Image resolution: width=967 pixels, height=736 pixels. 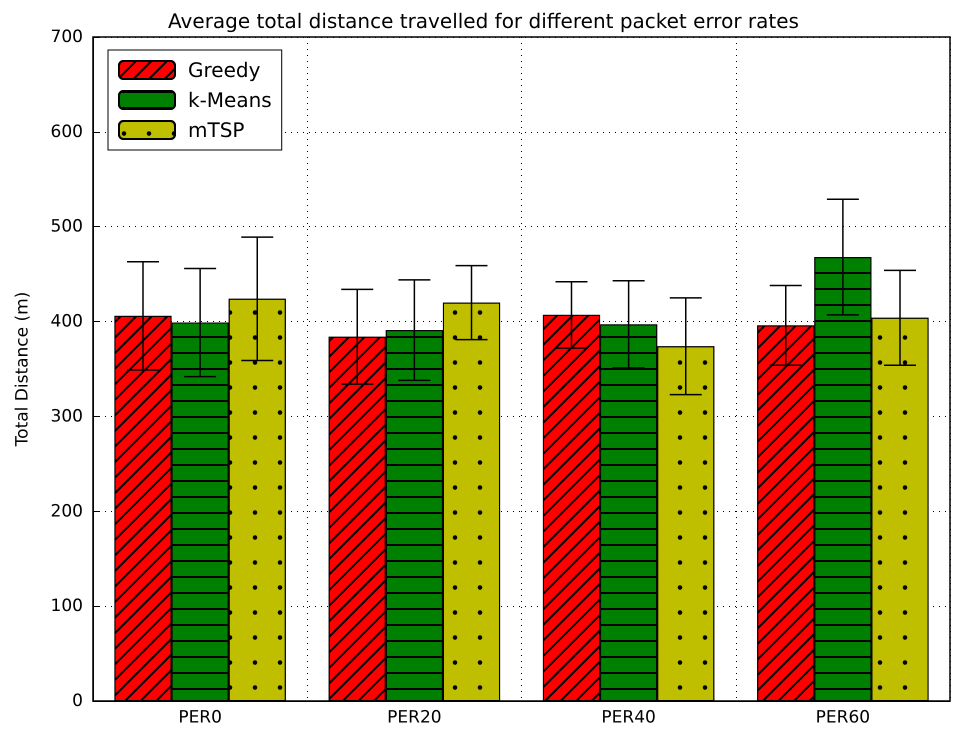 What do you see at coordinates (66, 606) in the screenshot?
I see `y-tick-label: 100` at bounding box center [66, 606].